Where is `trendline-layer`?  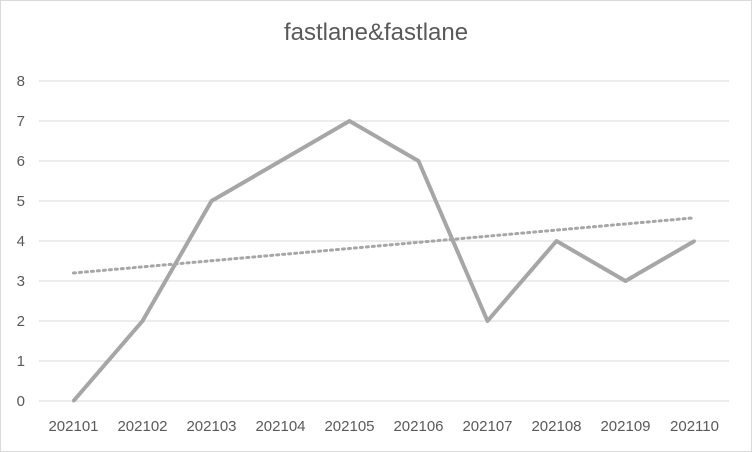 trendline-layer is located at coordinates (384, 245).